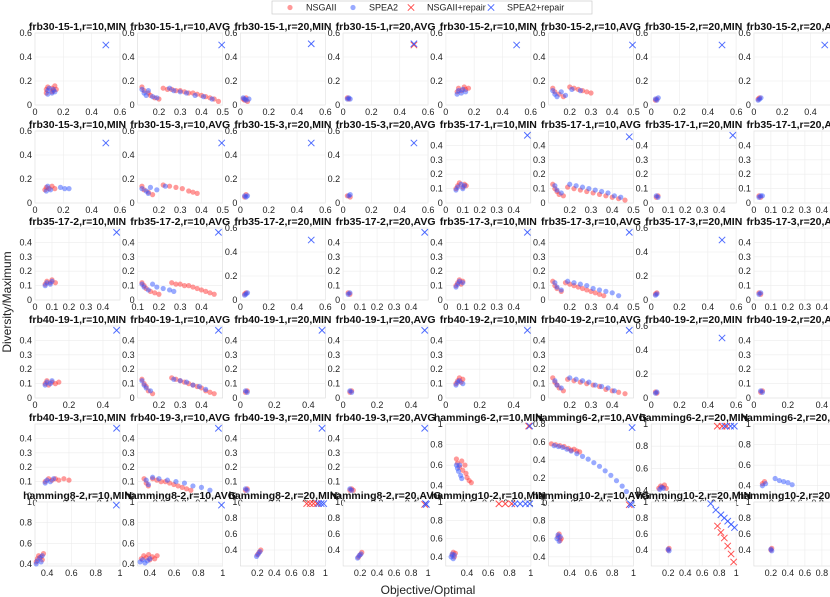 Image resolution: width=830 pixels, height=597 pixels. What do you see at coordinates (633, 210) in the screenshot?
I see `x-tick-label: 0.5` at bounding box center [633, 210].